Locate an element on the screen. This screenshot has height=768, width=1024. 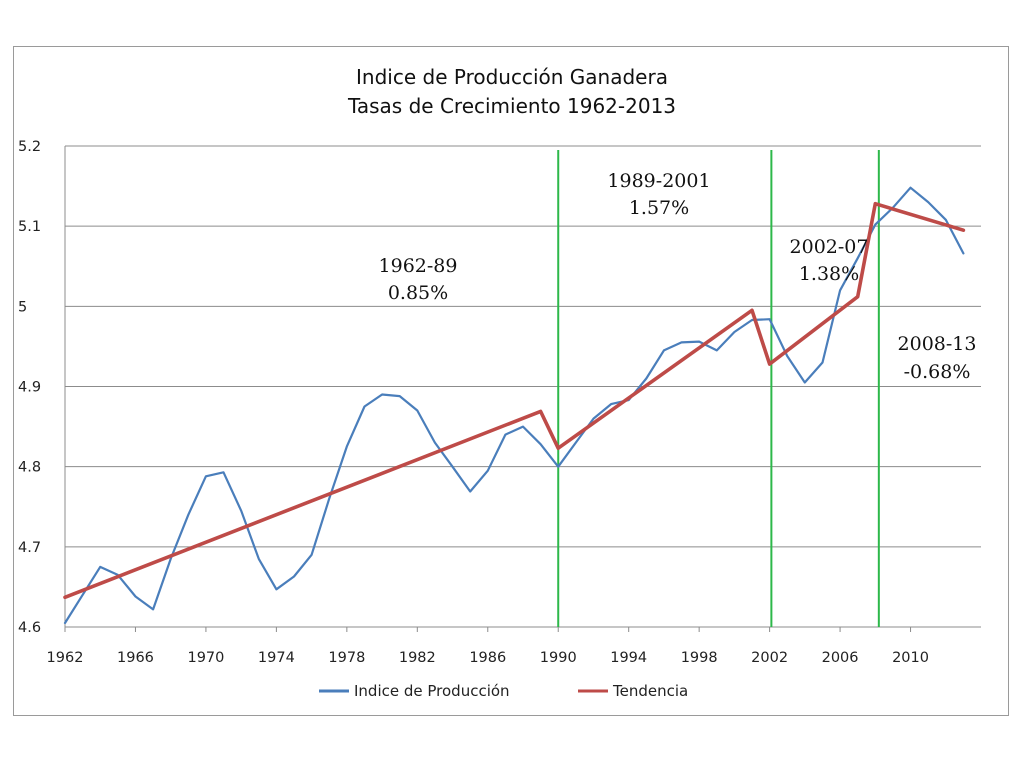
x-tick-label: 1978 is located at coordinates (346, 658).